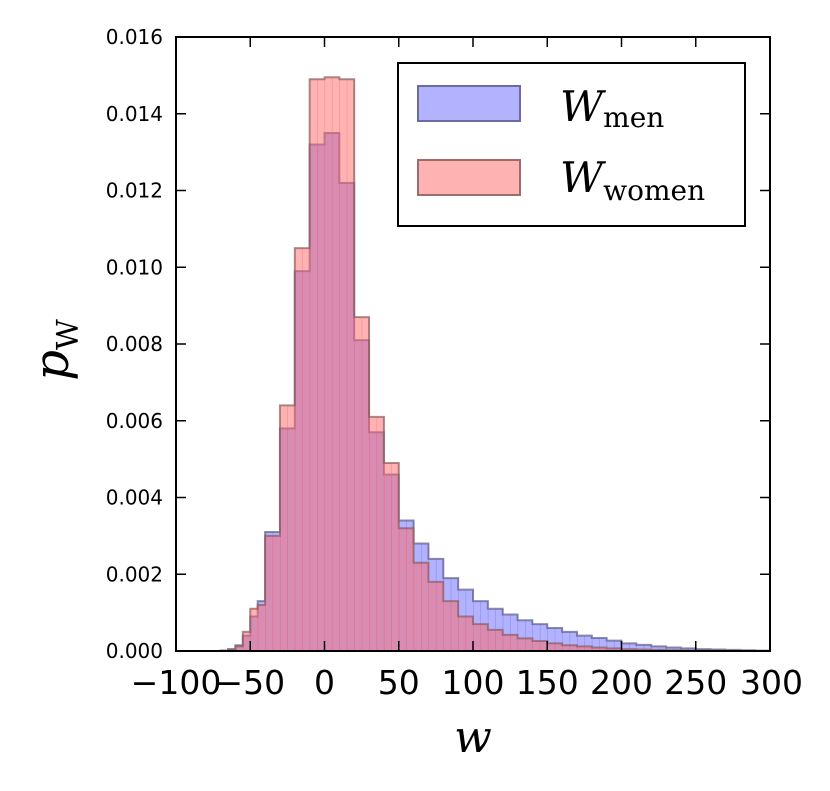  I want to click on y-tick-label-6: 0.012, so click(134, 191).